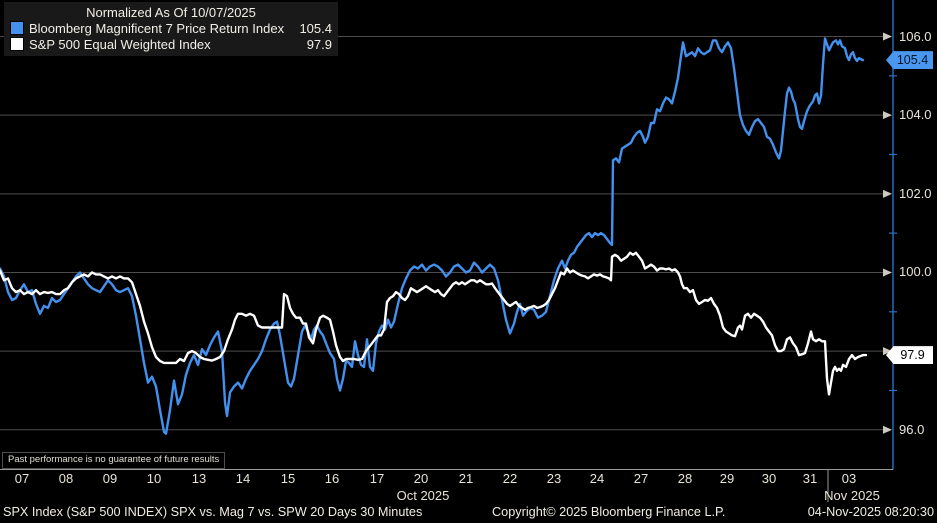  What do you see at coordinates (110, 478) in the screenshot?
I see `x-day-label: 09` at bounding box center [110, 478].